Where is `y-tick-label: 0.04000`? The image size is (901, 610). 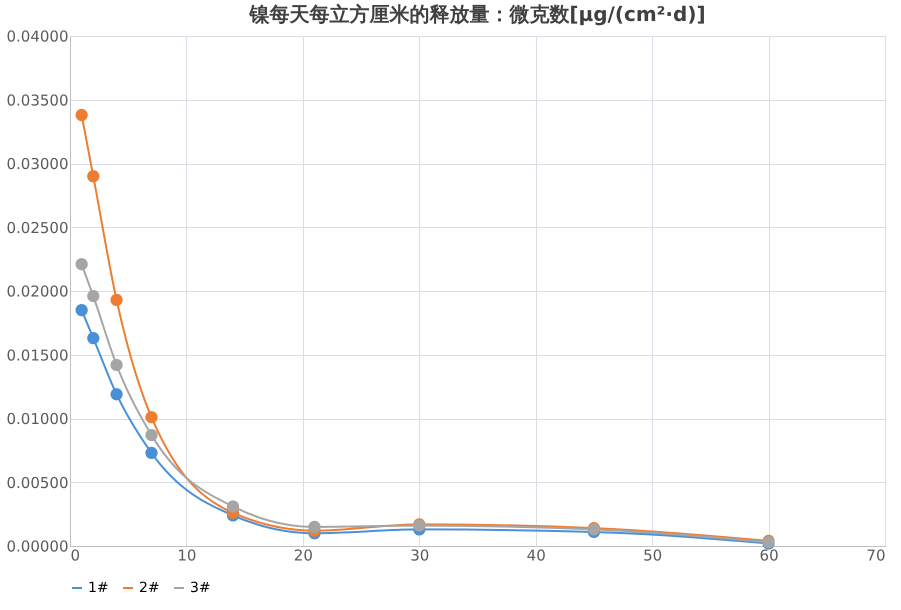
y-tick-label: 0.04000 is located at coordinates (37, 37).